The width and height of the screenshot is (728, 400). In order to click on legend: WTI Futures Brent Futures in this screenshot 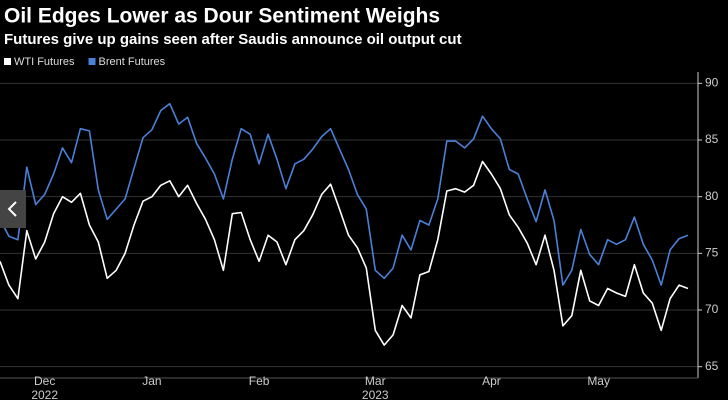, I will do `click(85, 62)`.